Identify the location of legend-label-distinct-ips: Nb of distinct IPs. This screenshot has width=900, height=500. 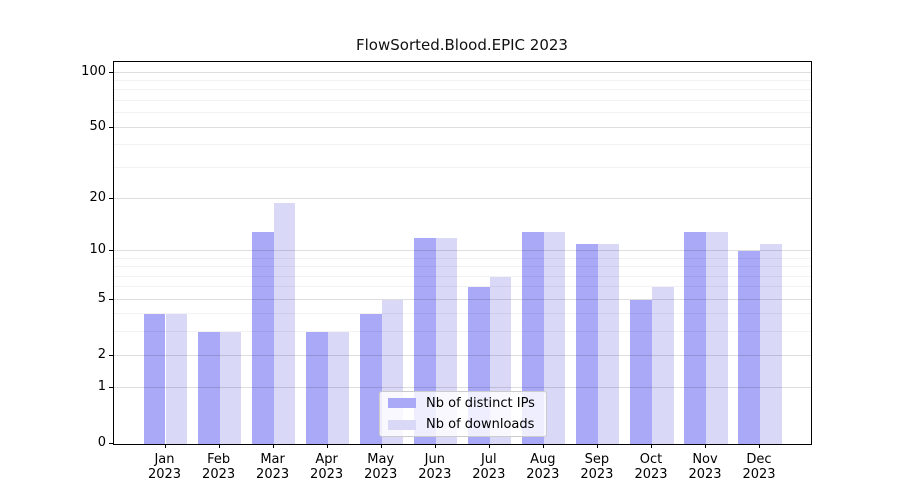
(480, 403).